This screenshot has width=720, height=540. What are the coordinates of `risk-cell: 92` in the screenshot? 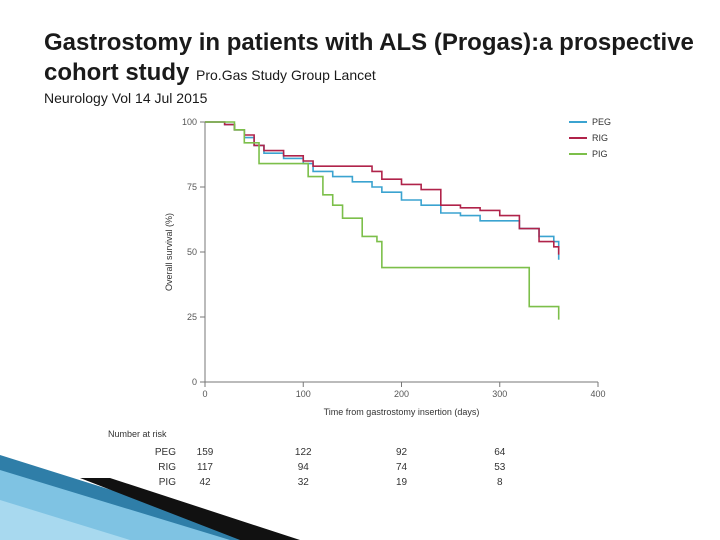 It's located at (402, 452).